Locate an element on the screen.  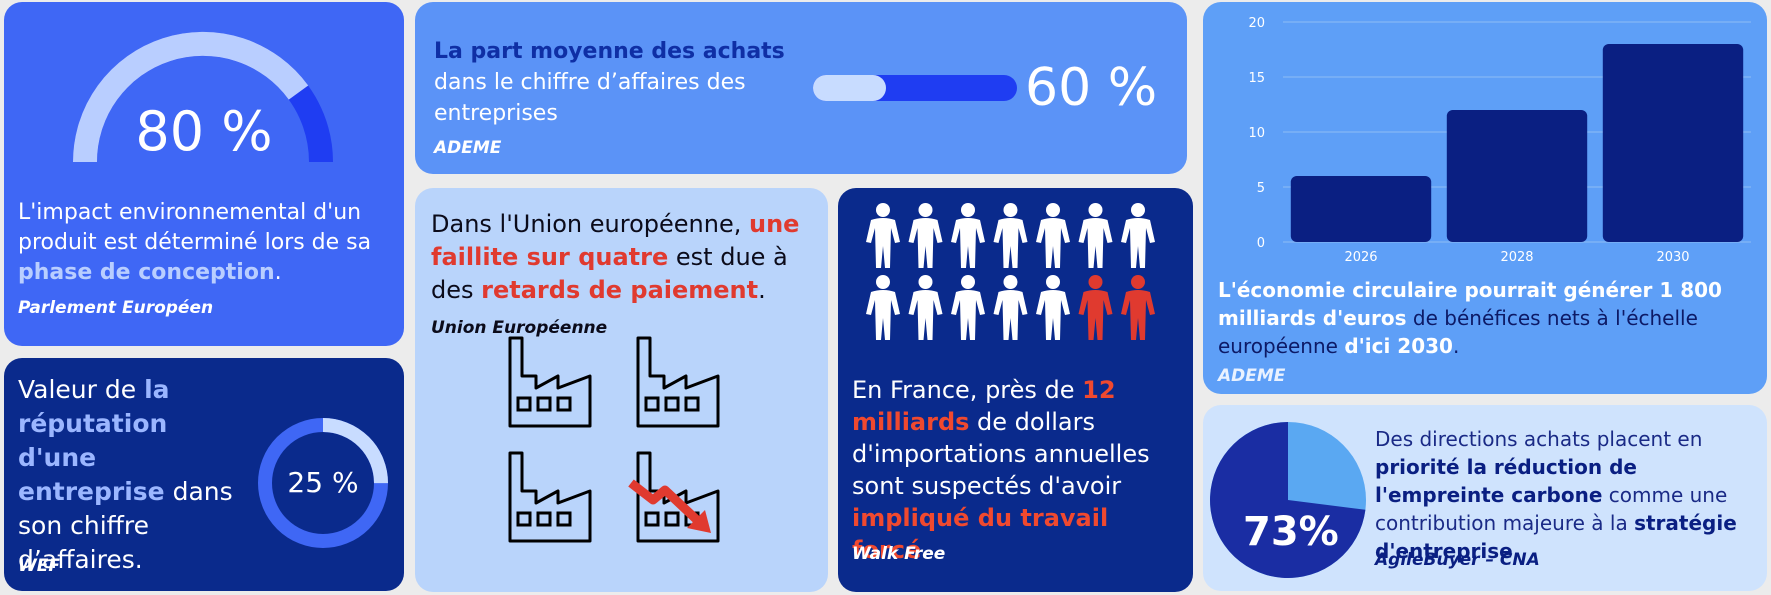
source-label: WEF is located at coordinates (39, 566).